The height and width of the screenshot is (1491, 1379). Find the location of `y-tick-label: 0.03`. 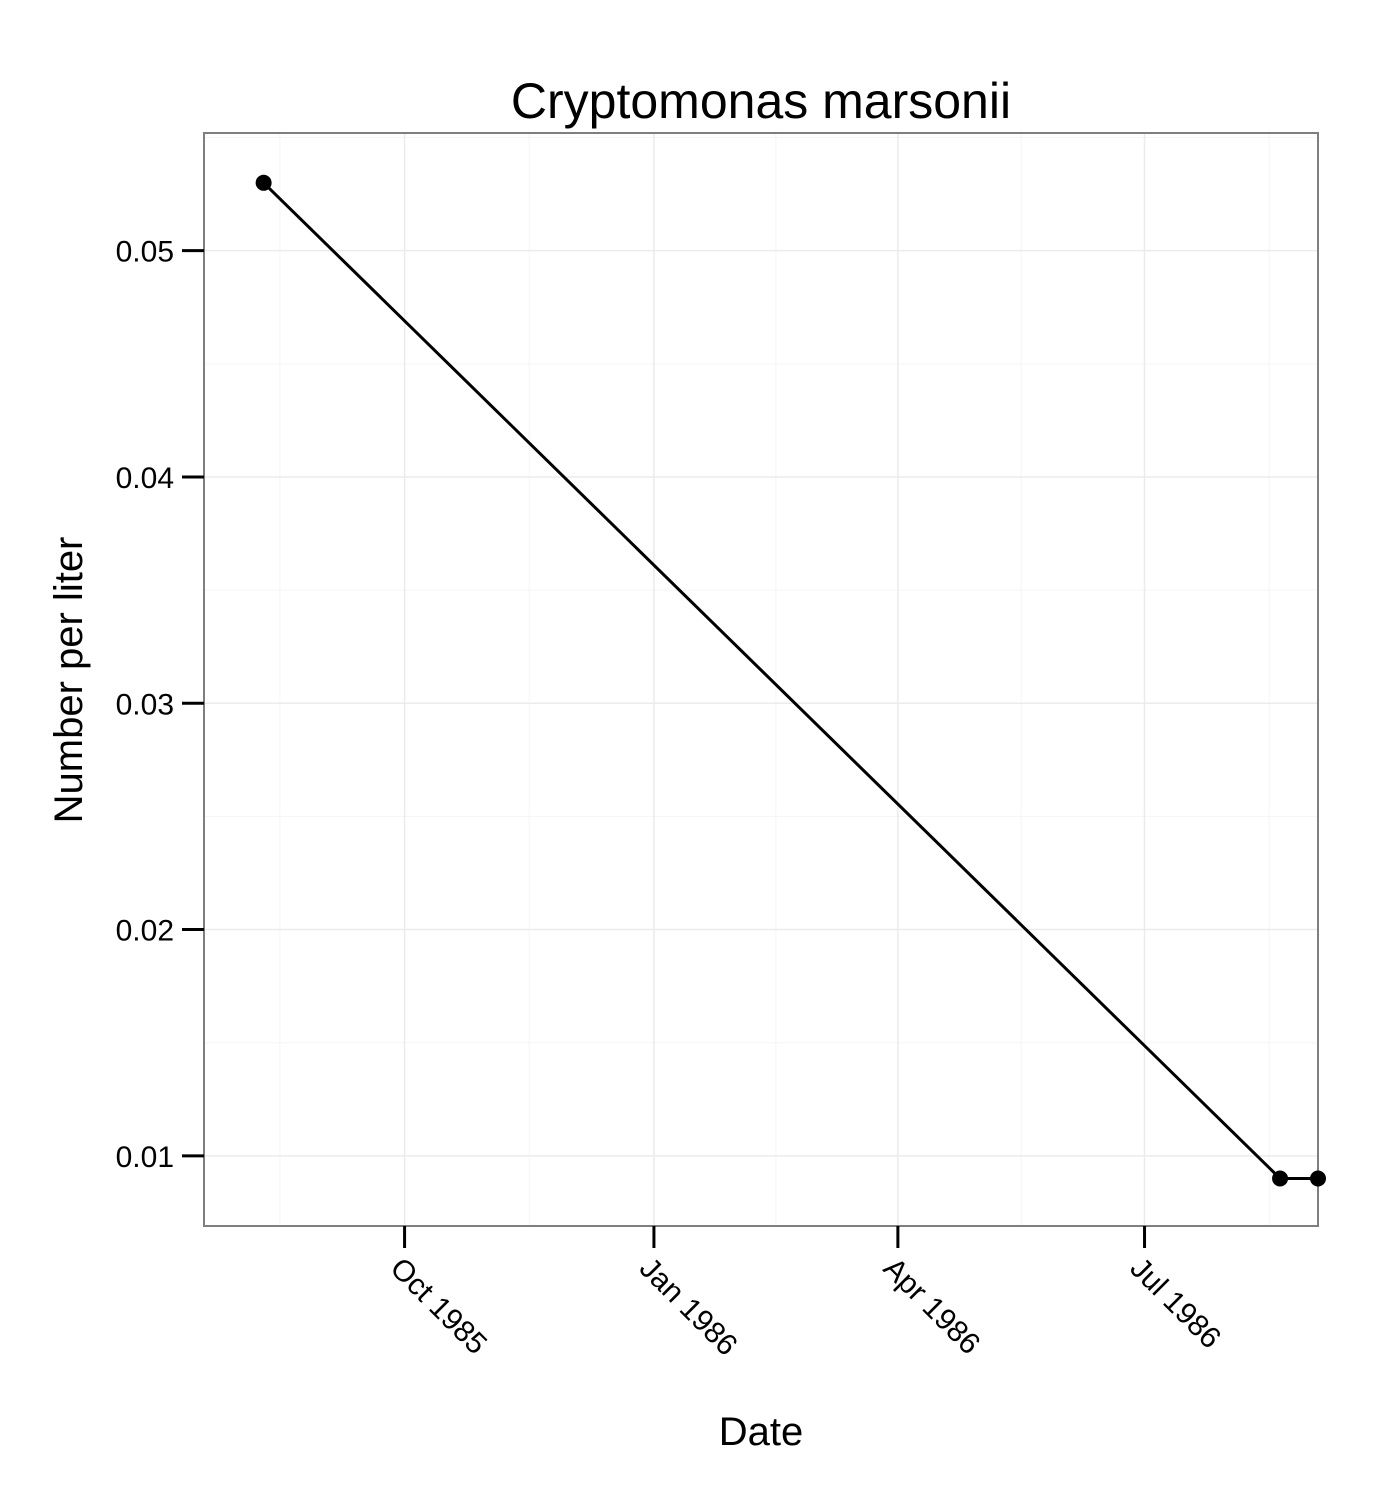

y-tick-label: 0.03 is located at coordinates (145, 704).